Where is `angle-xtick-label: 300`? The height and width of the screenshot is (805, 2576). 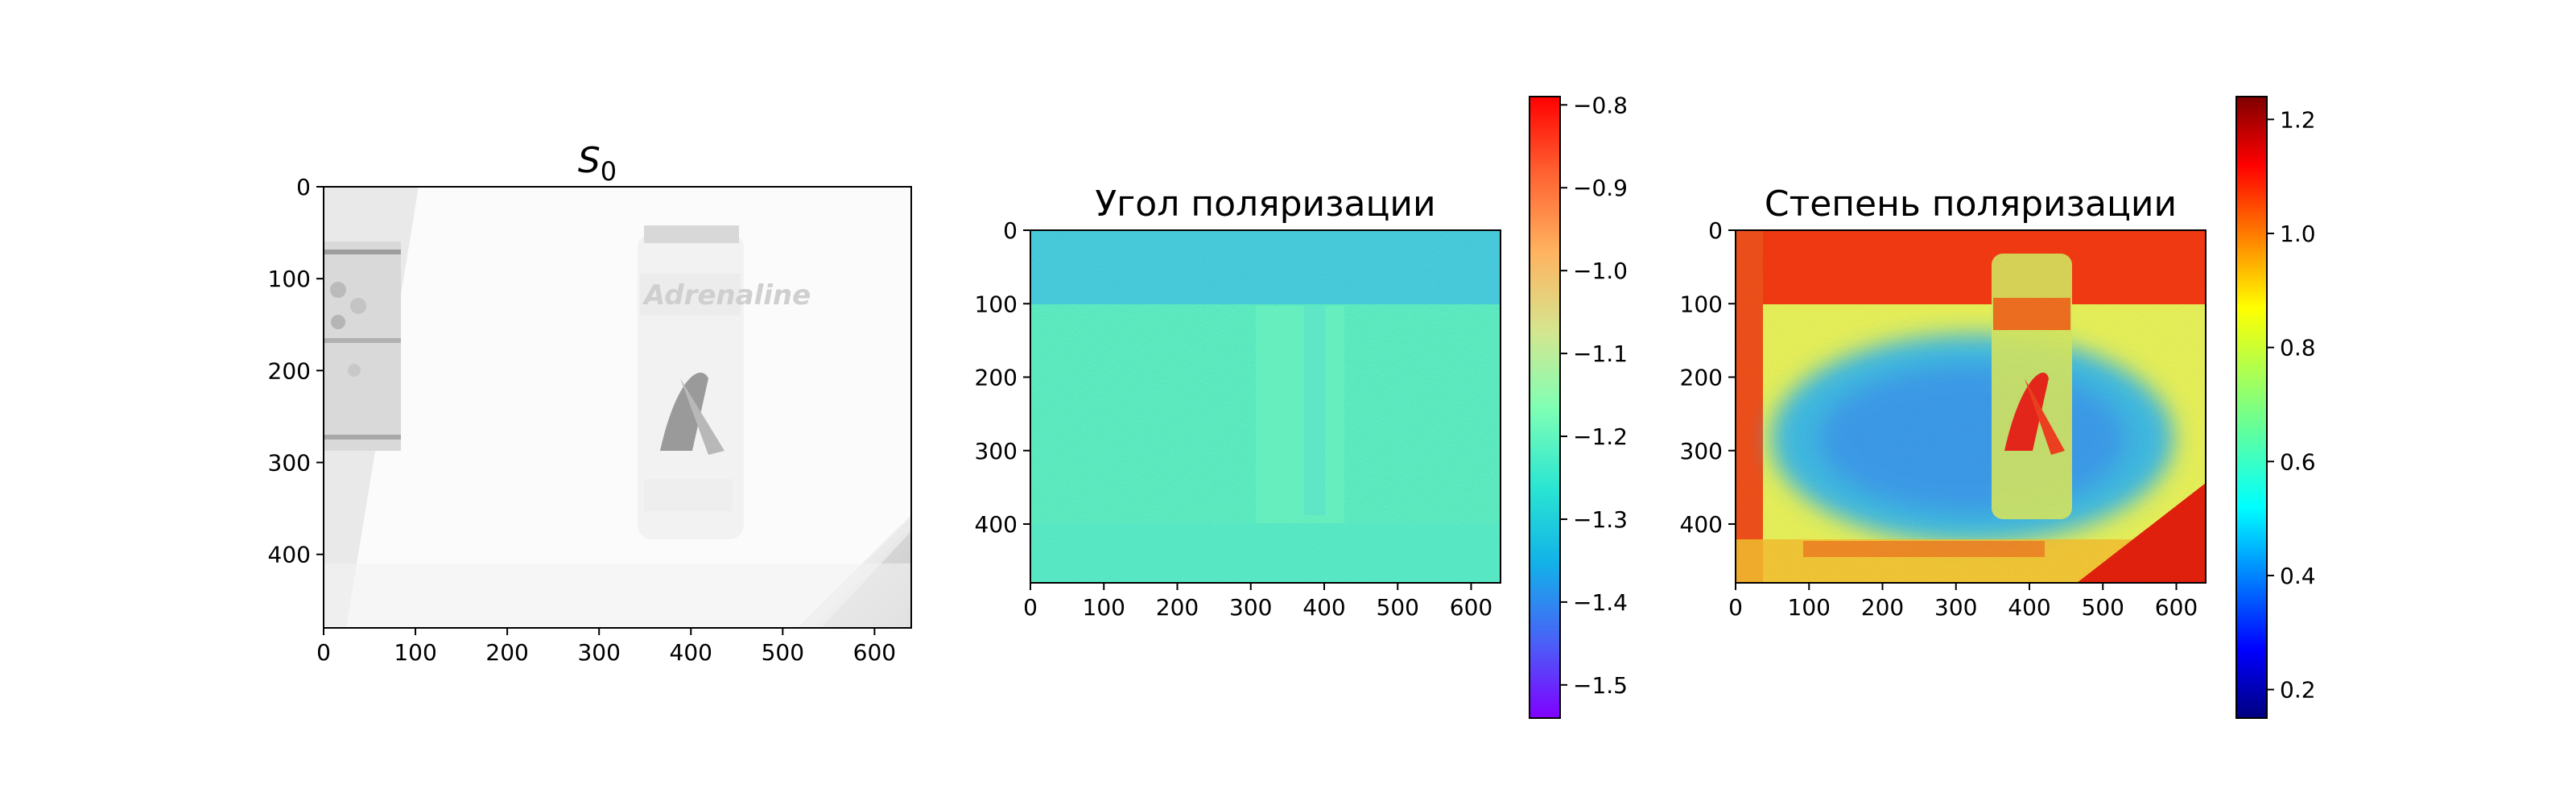
angle-xtick-label: 300 is located at coordinates (1250, 607).